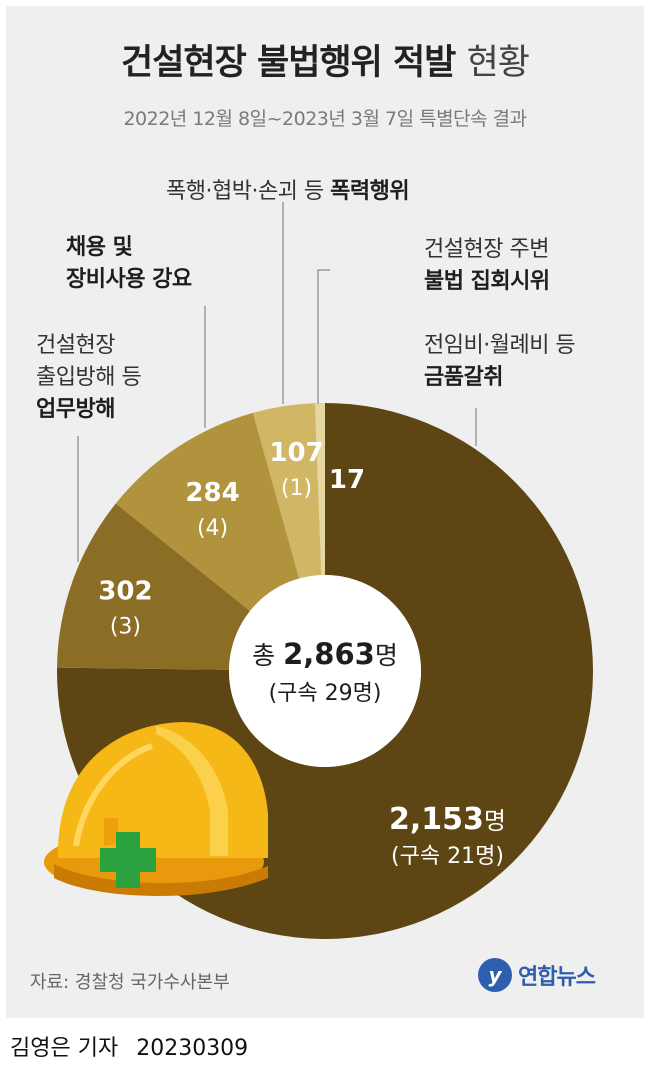 The image size is (650, 1076). What do you see at coordinates (212, 493) in the screenshot?
I see `value-label-3: 284` at bounding box center [212, 493].